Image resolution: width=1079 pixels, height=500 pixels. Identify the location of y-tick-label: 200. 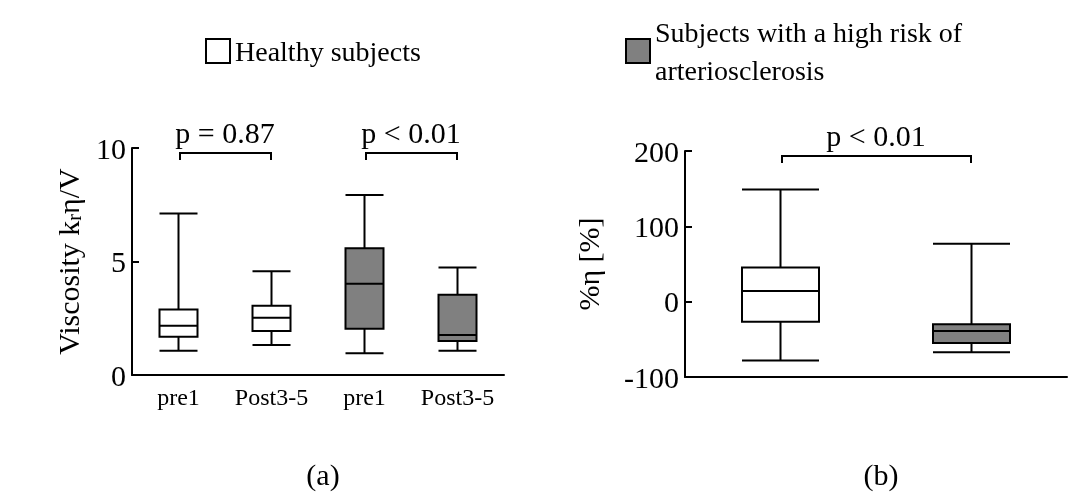
(656, 151).